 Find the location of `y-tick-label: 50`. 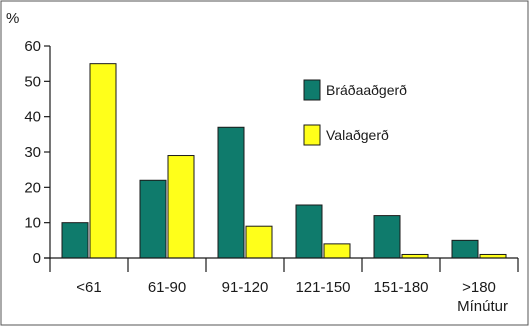

y-tick-label: 50 is located at coordinates (32, 81).